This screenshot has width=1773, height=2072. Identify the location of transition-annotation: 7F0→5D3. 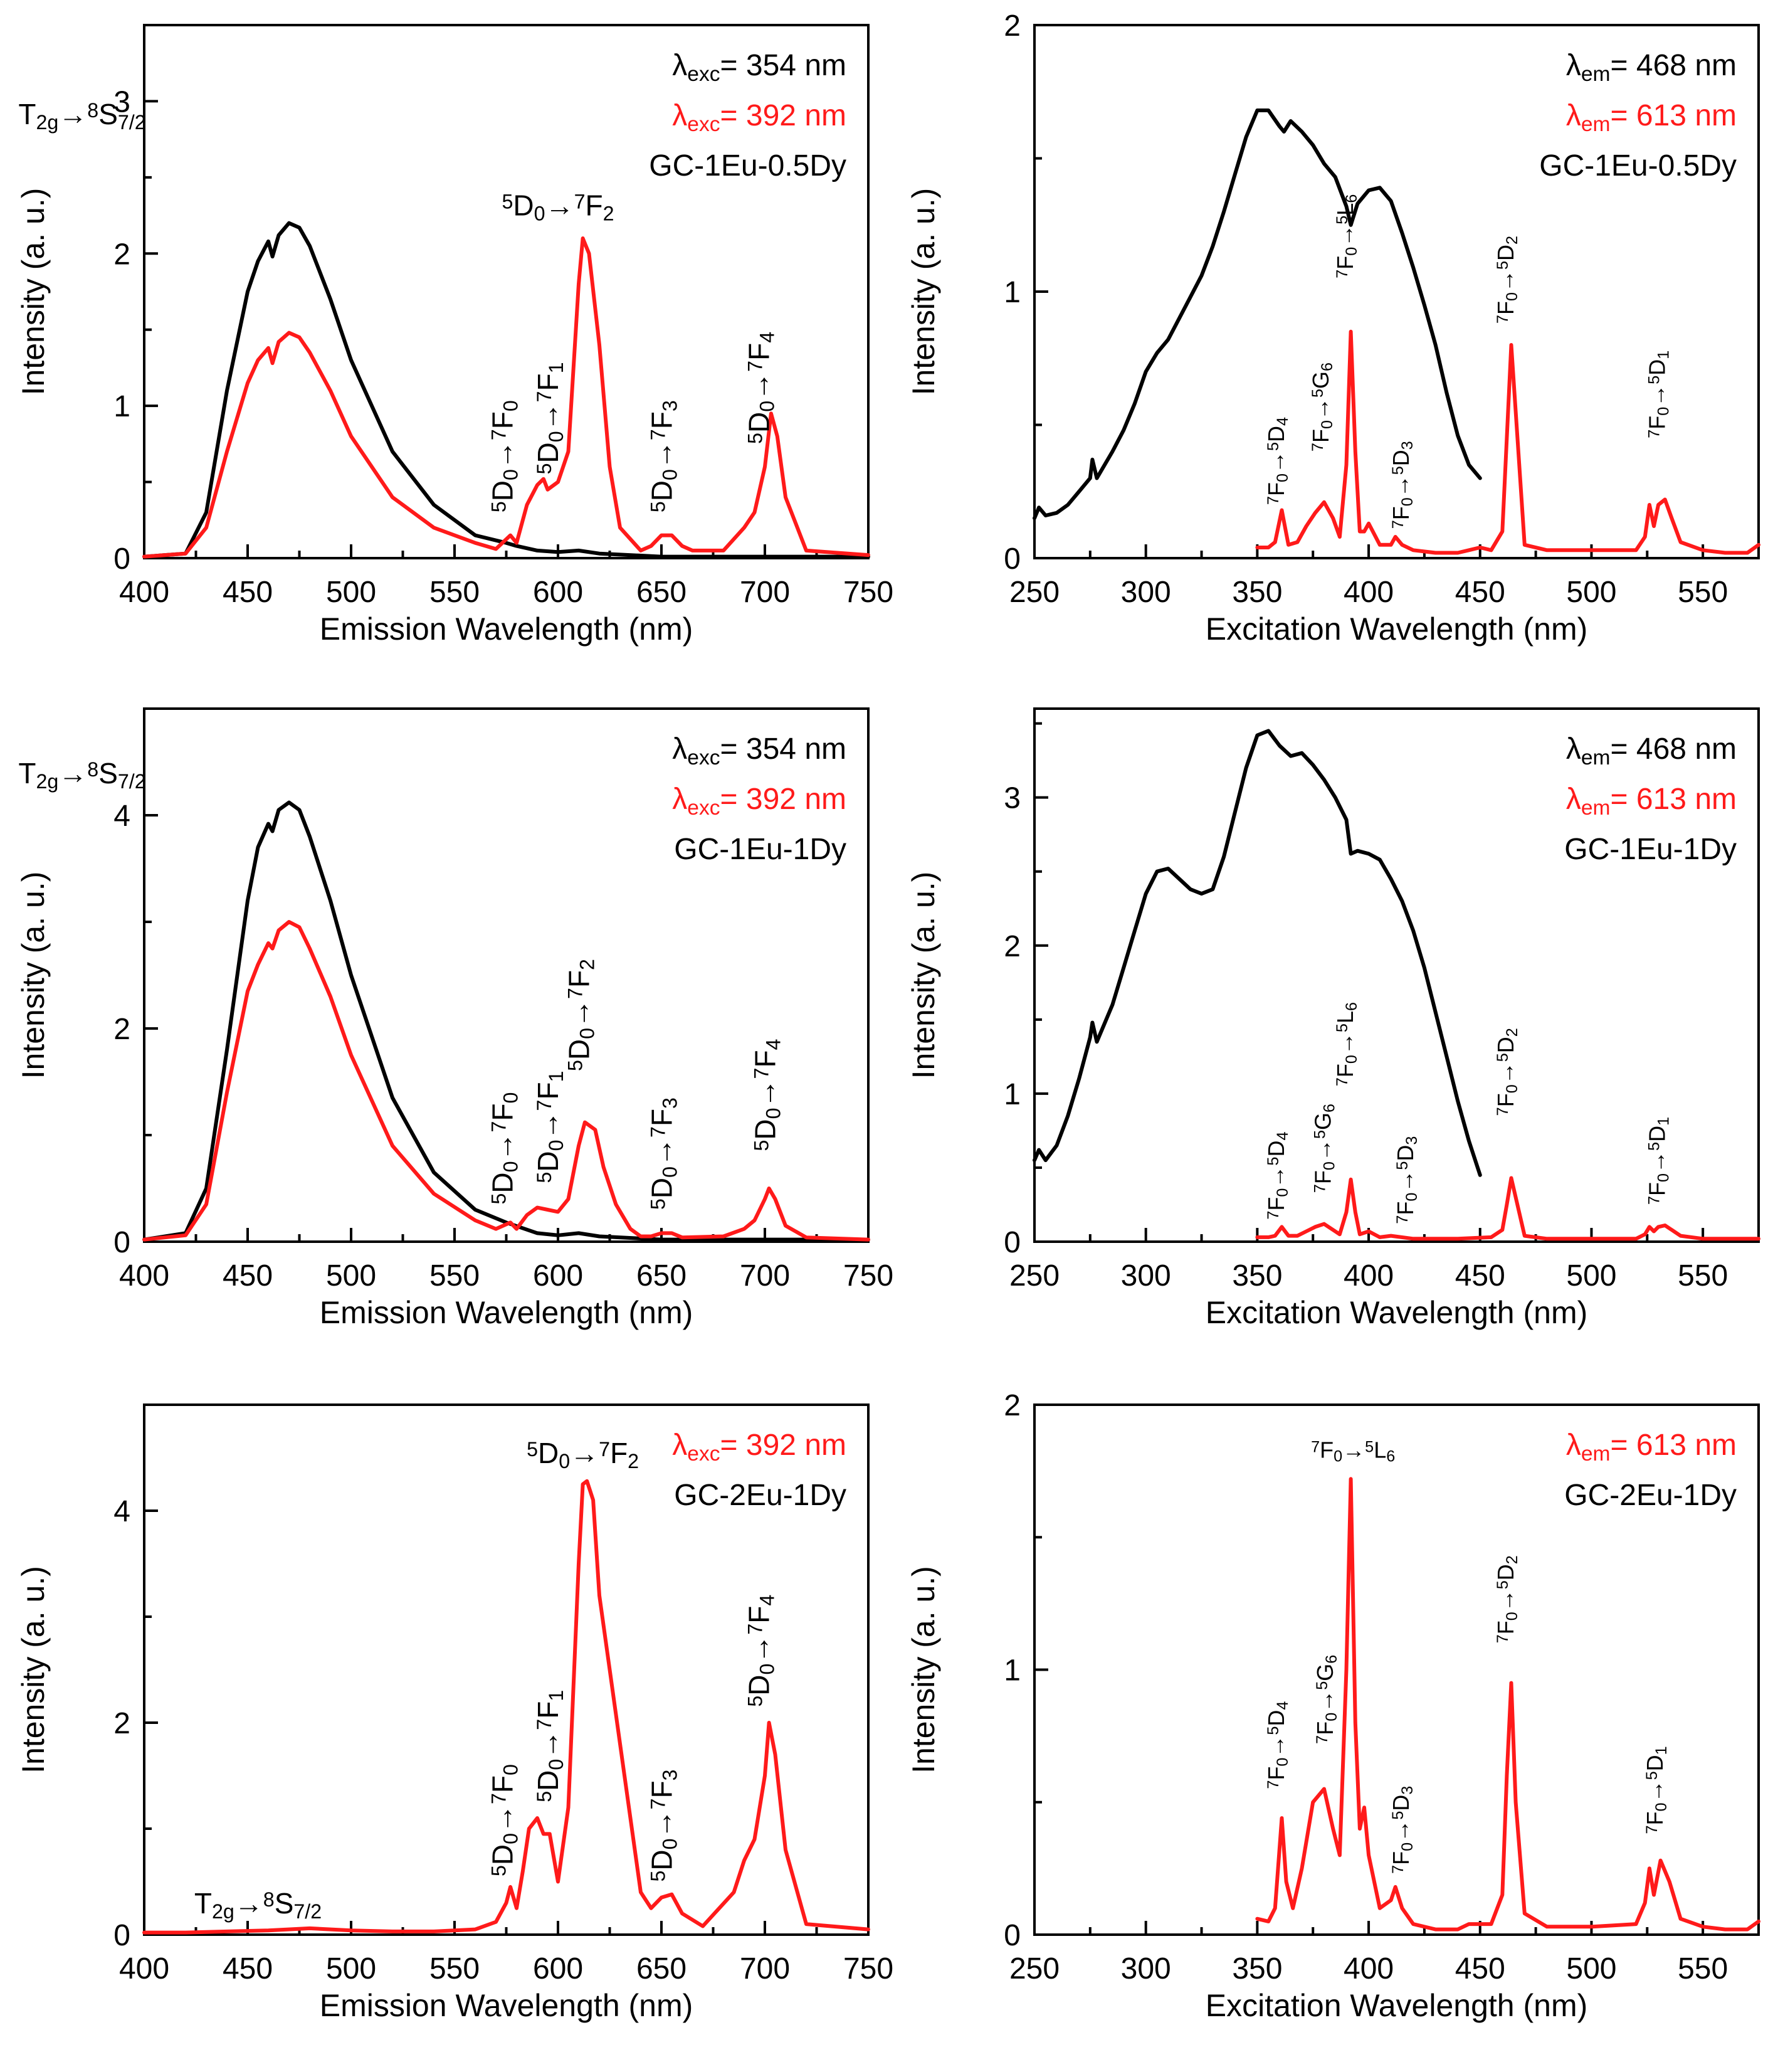
(1406, 1180).